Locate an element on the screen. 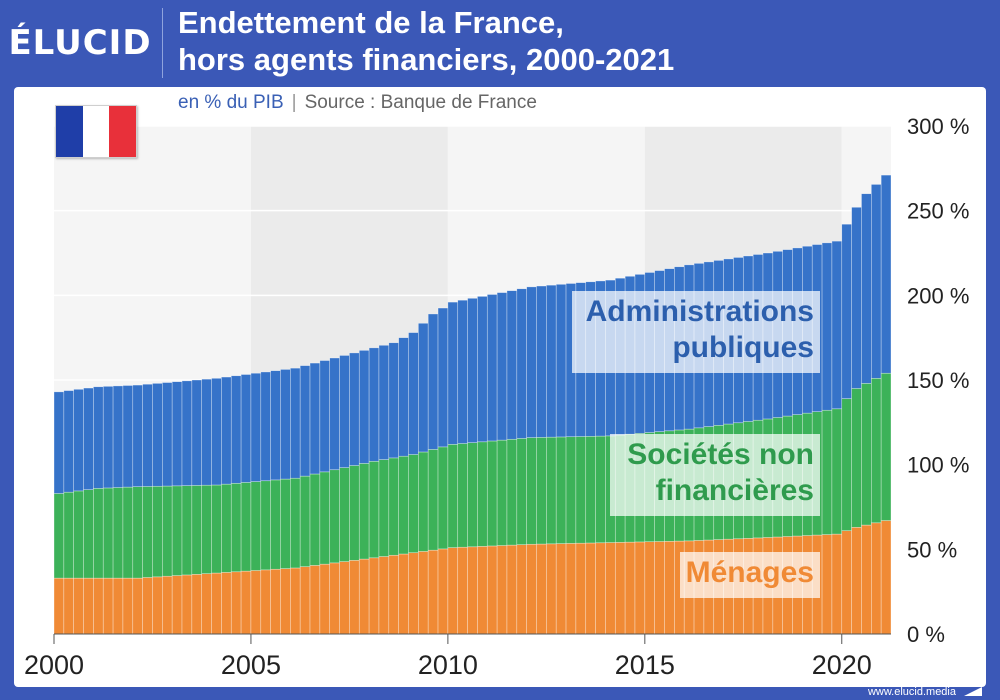 The image size is (1000, 700). series-label: Sociétés non is located at coordinates (720, 454).